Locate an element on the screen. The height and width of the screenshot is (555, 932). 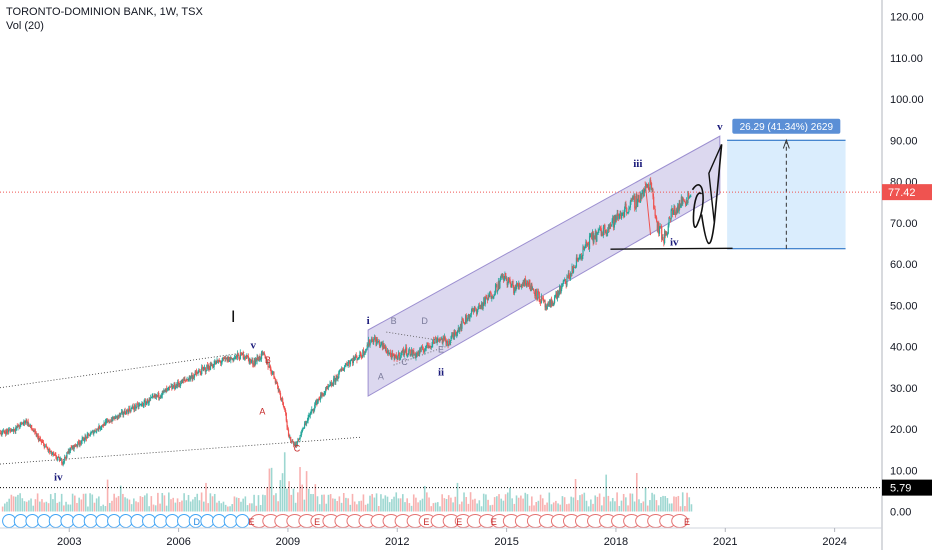
volume-indicator-label: Vol (20) is located at coordinates (25, 26).